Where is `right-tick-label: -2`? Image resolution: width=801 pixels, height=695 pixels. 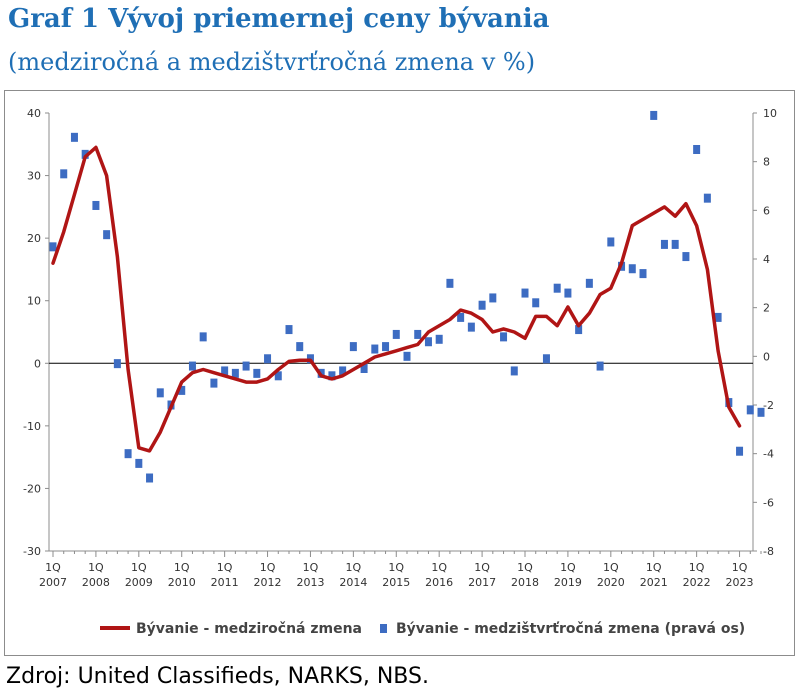
right-tick-label: -2 is located at coordinates (768, 405).